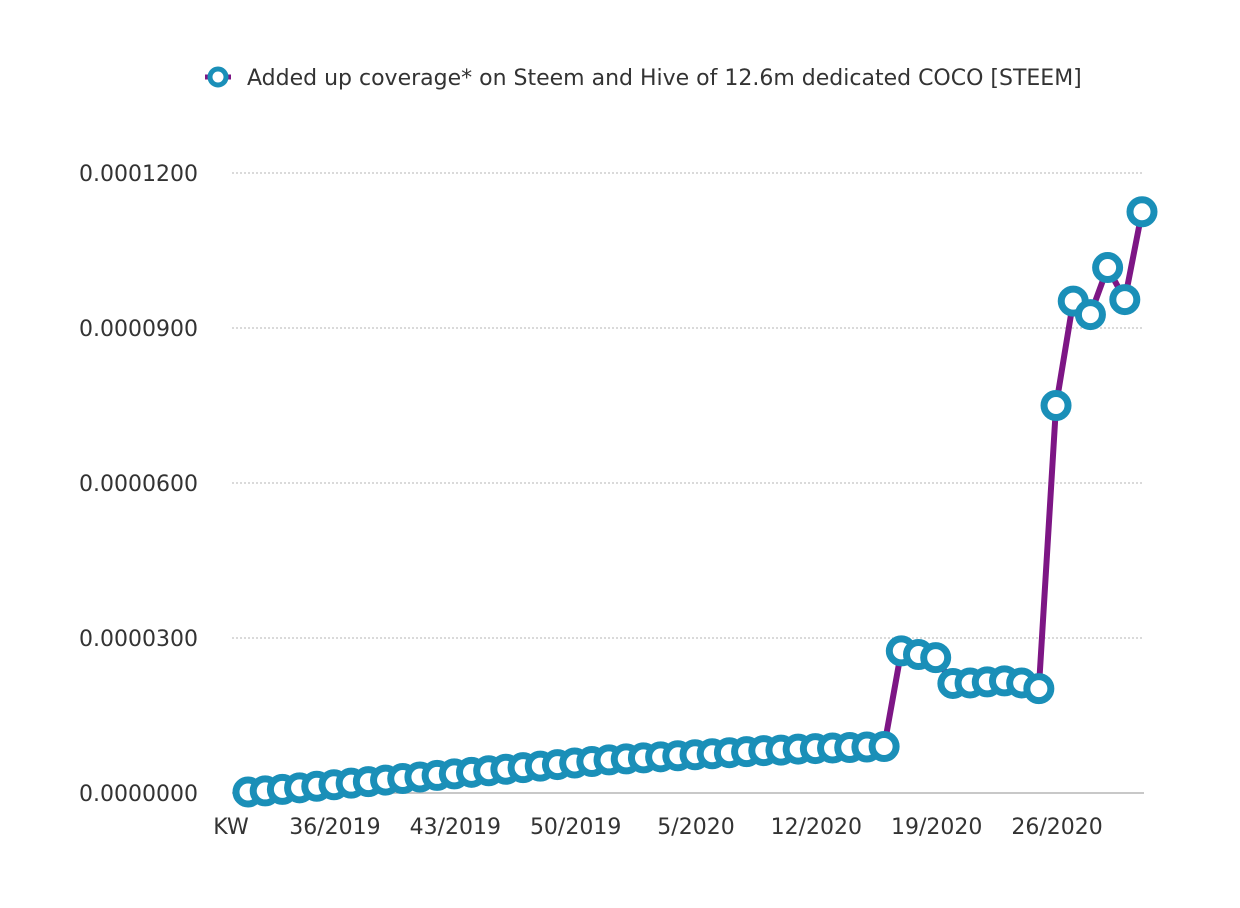 This screenshot has height=908, width=1240. Describe the element at coordinates (138, 329) in the screenshot. I see `y-tick-label: 0.0000900` at that location.